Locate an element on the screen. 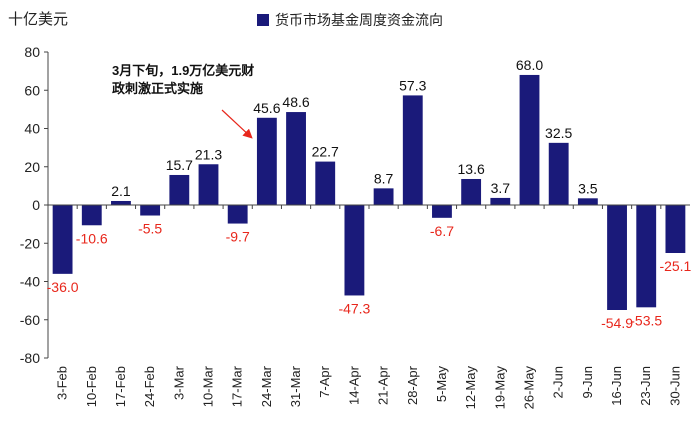 This screenshot has width=700, height=445. bar-24-Mar is located at coordinates (266, 161).